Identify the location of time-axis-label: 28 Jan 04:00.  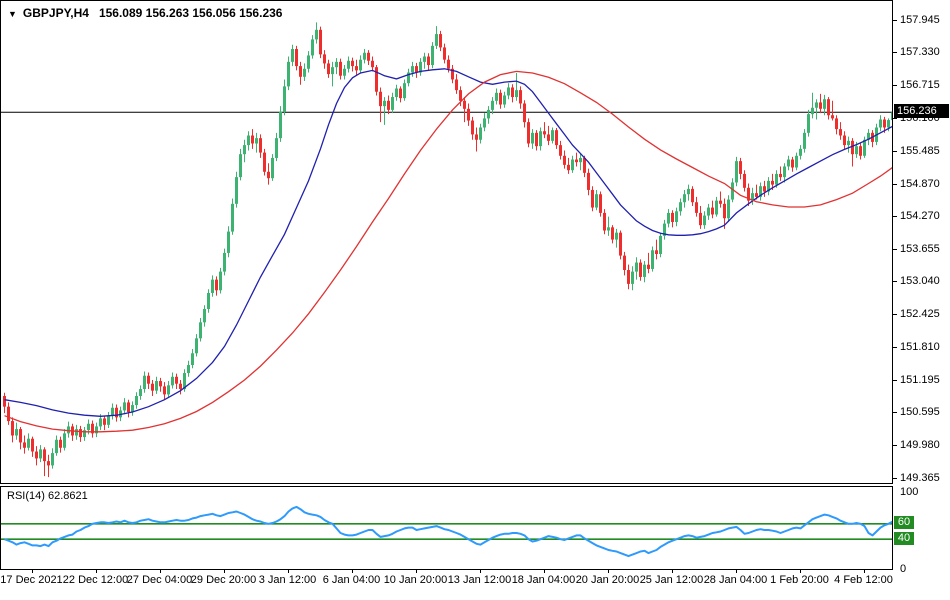
(735, 580).